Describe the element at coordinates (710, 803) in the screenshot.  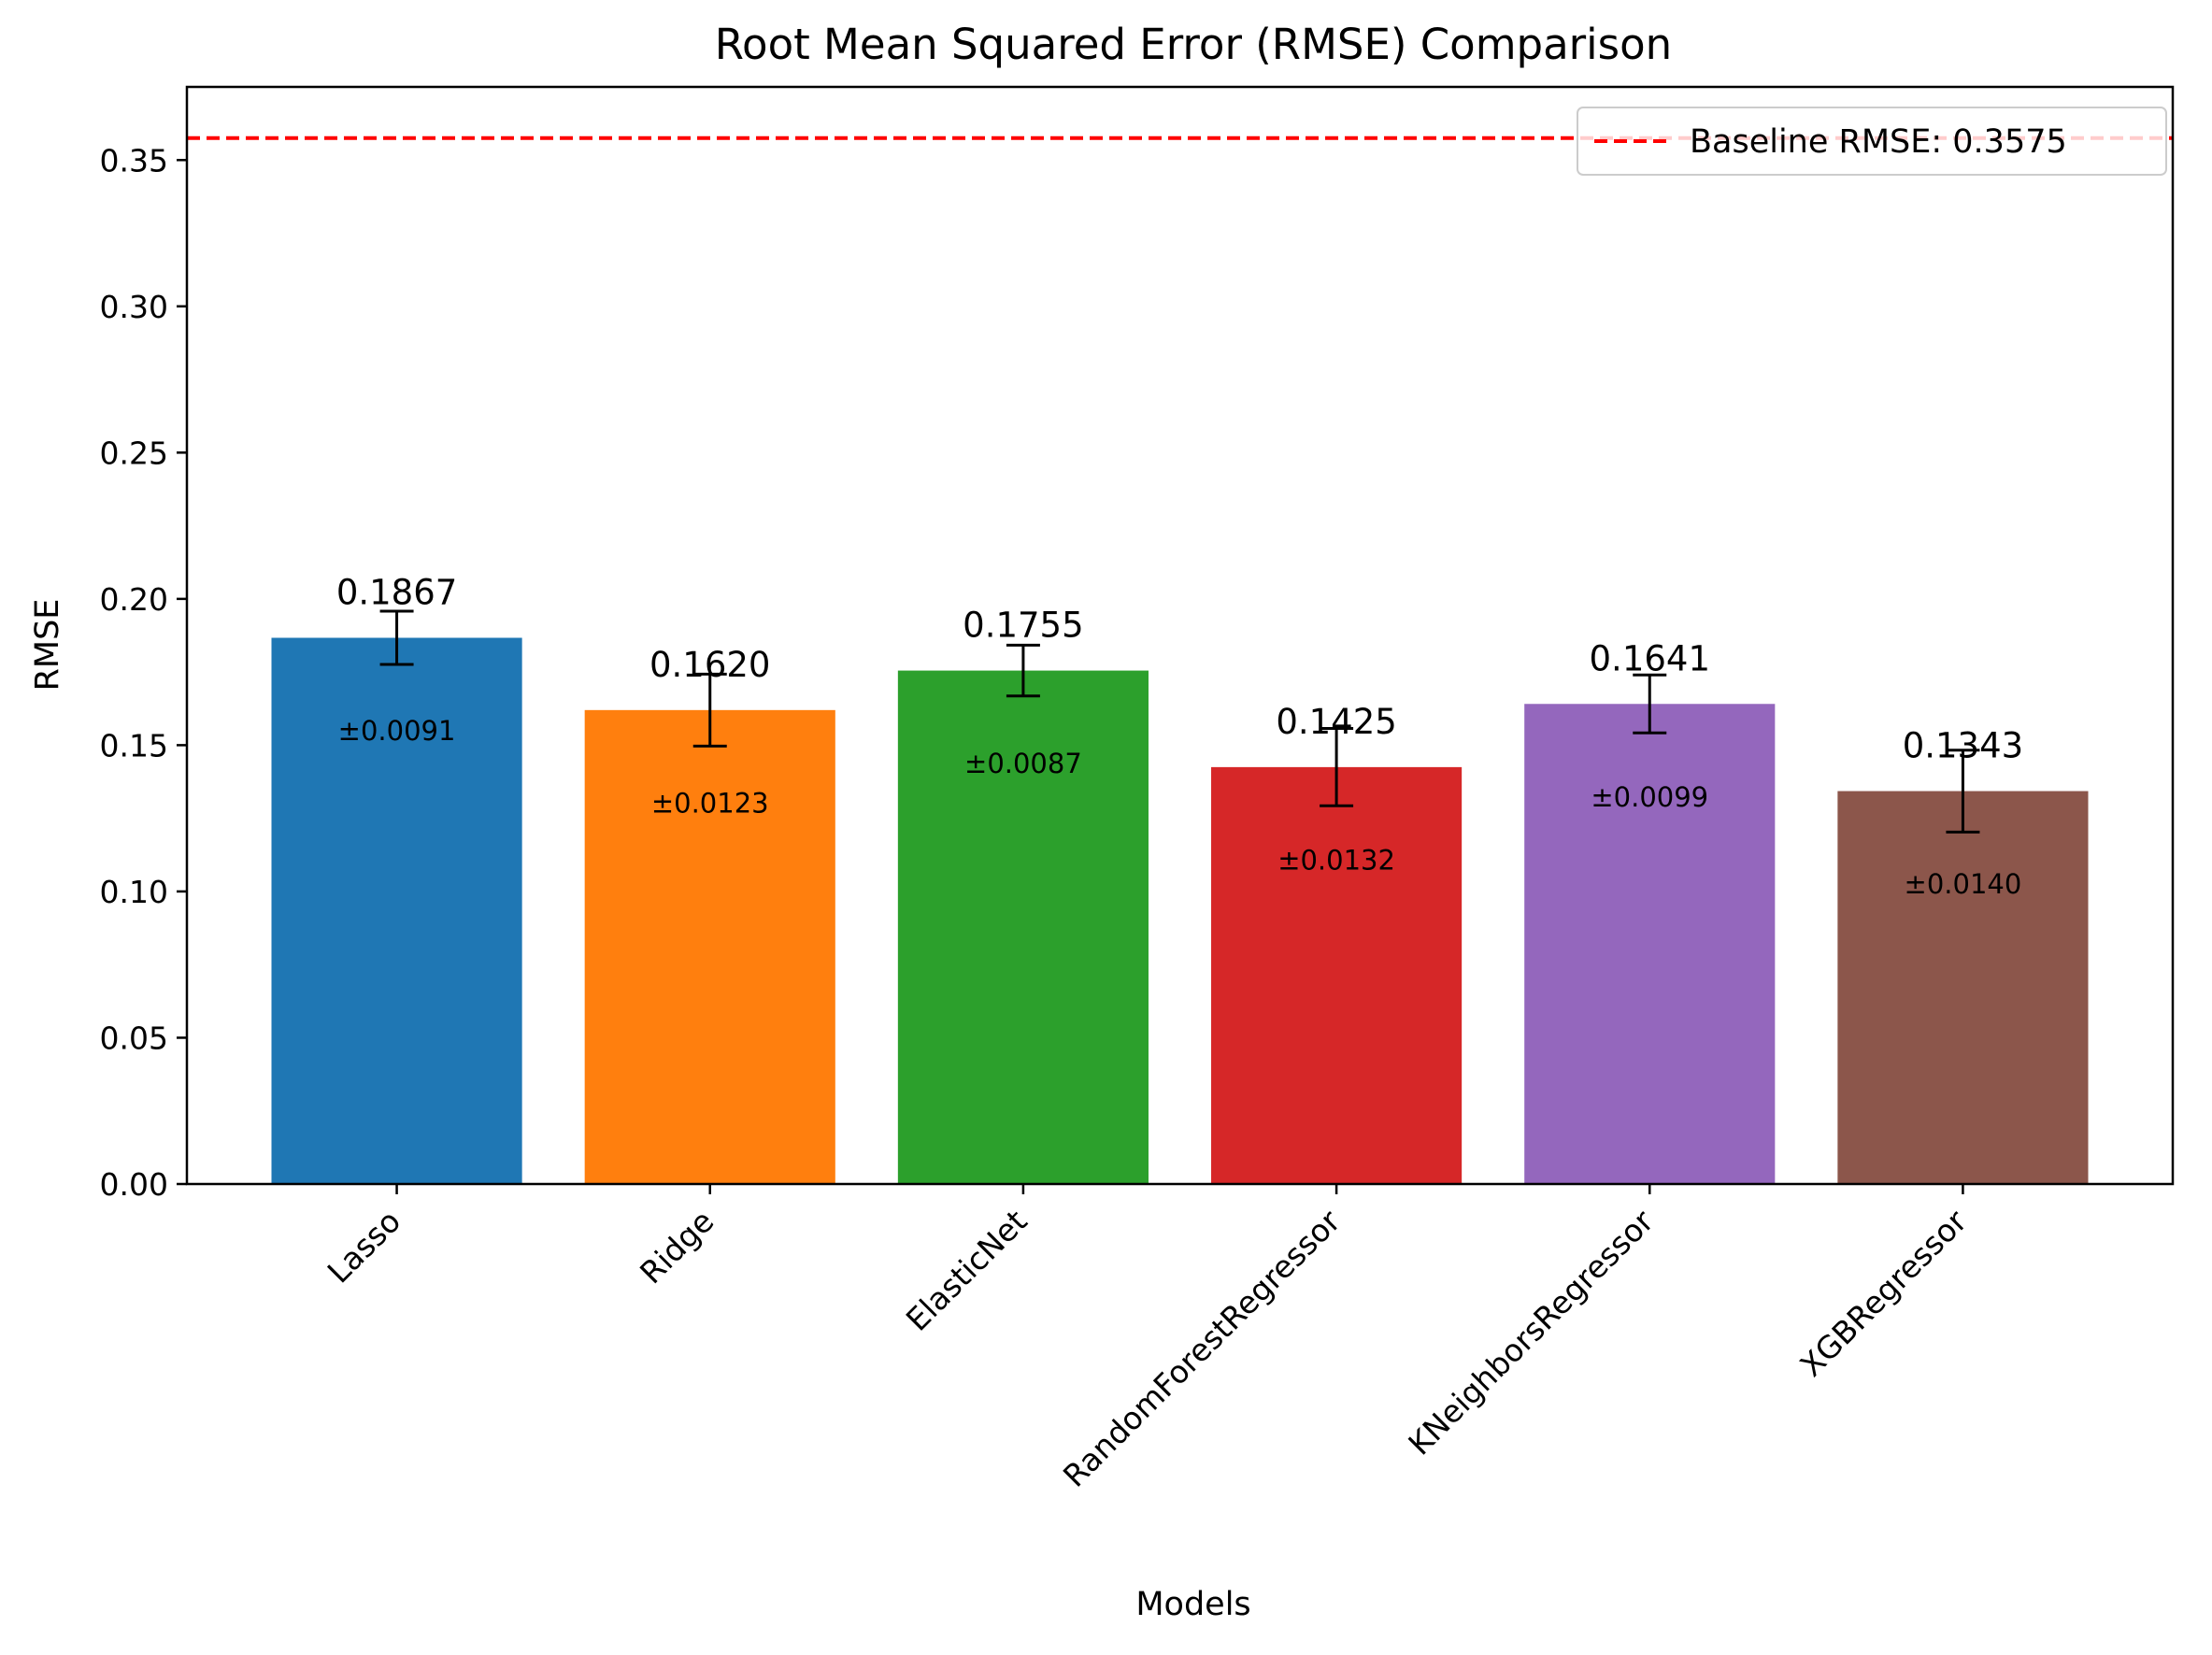
I see `error-label-ridge: ±0.0123` at that location.